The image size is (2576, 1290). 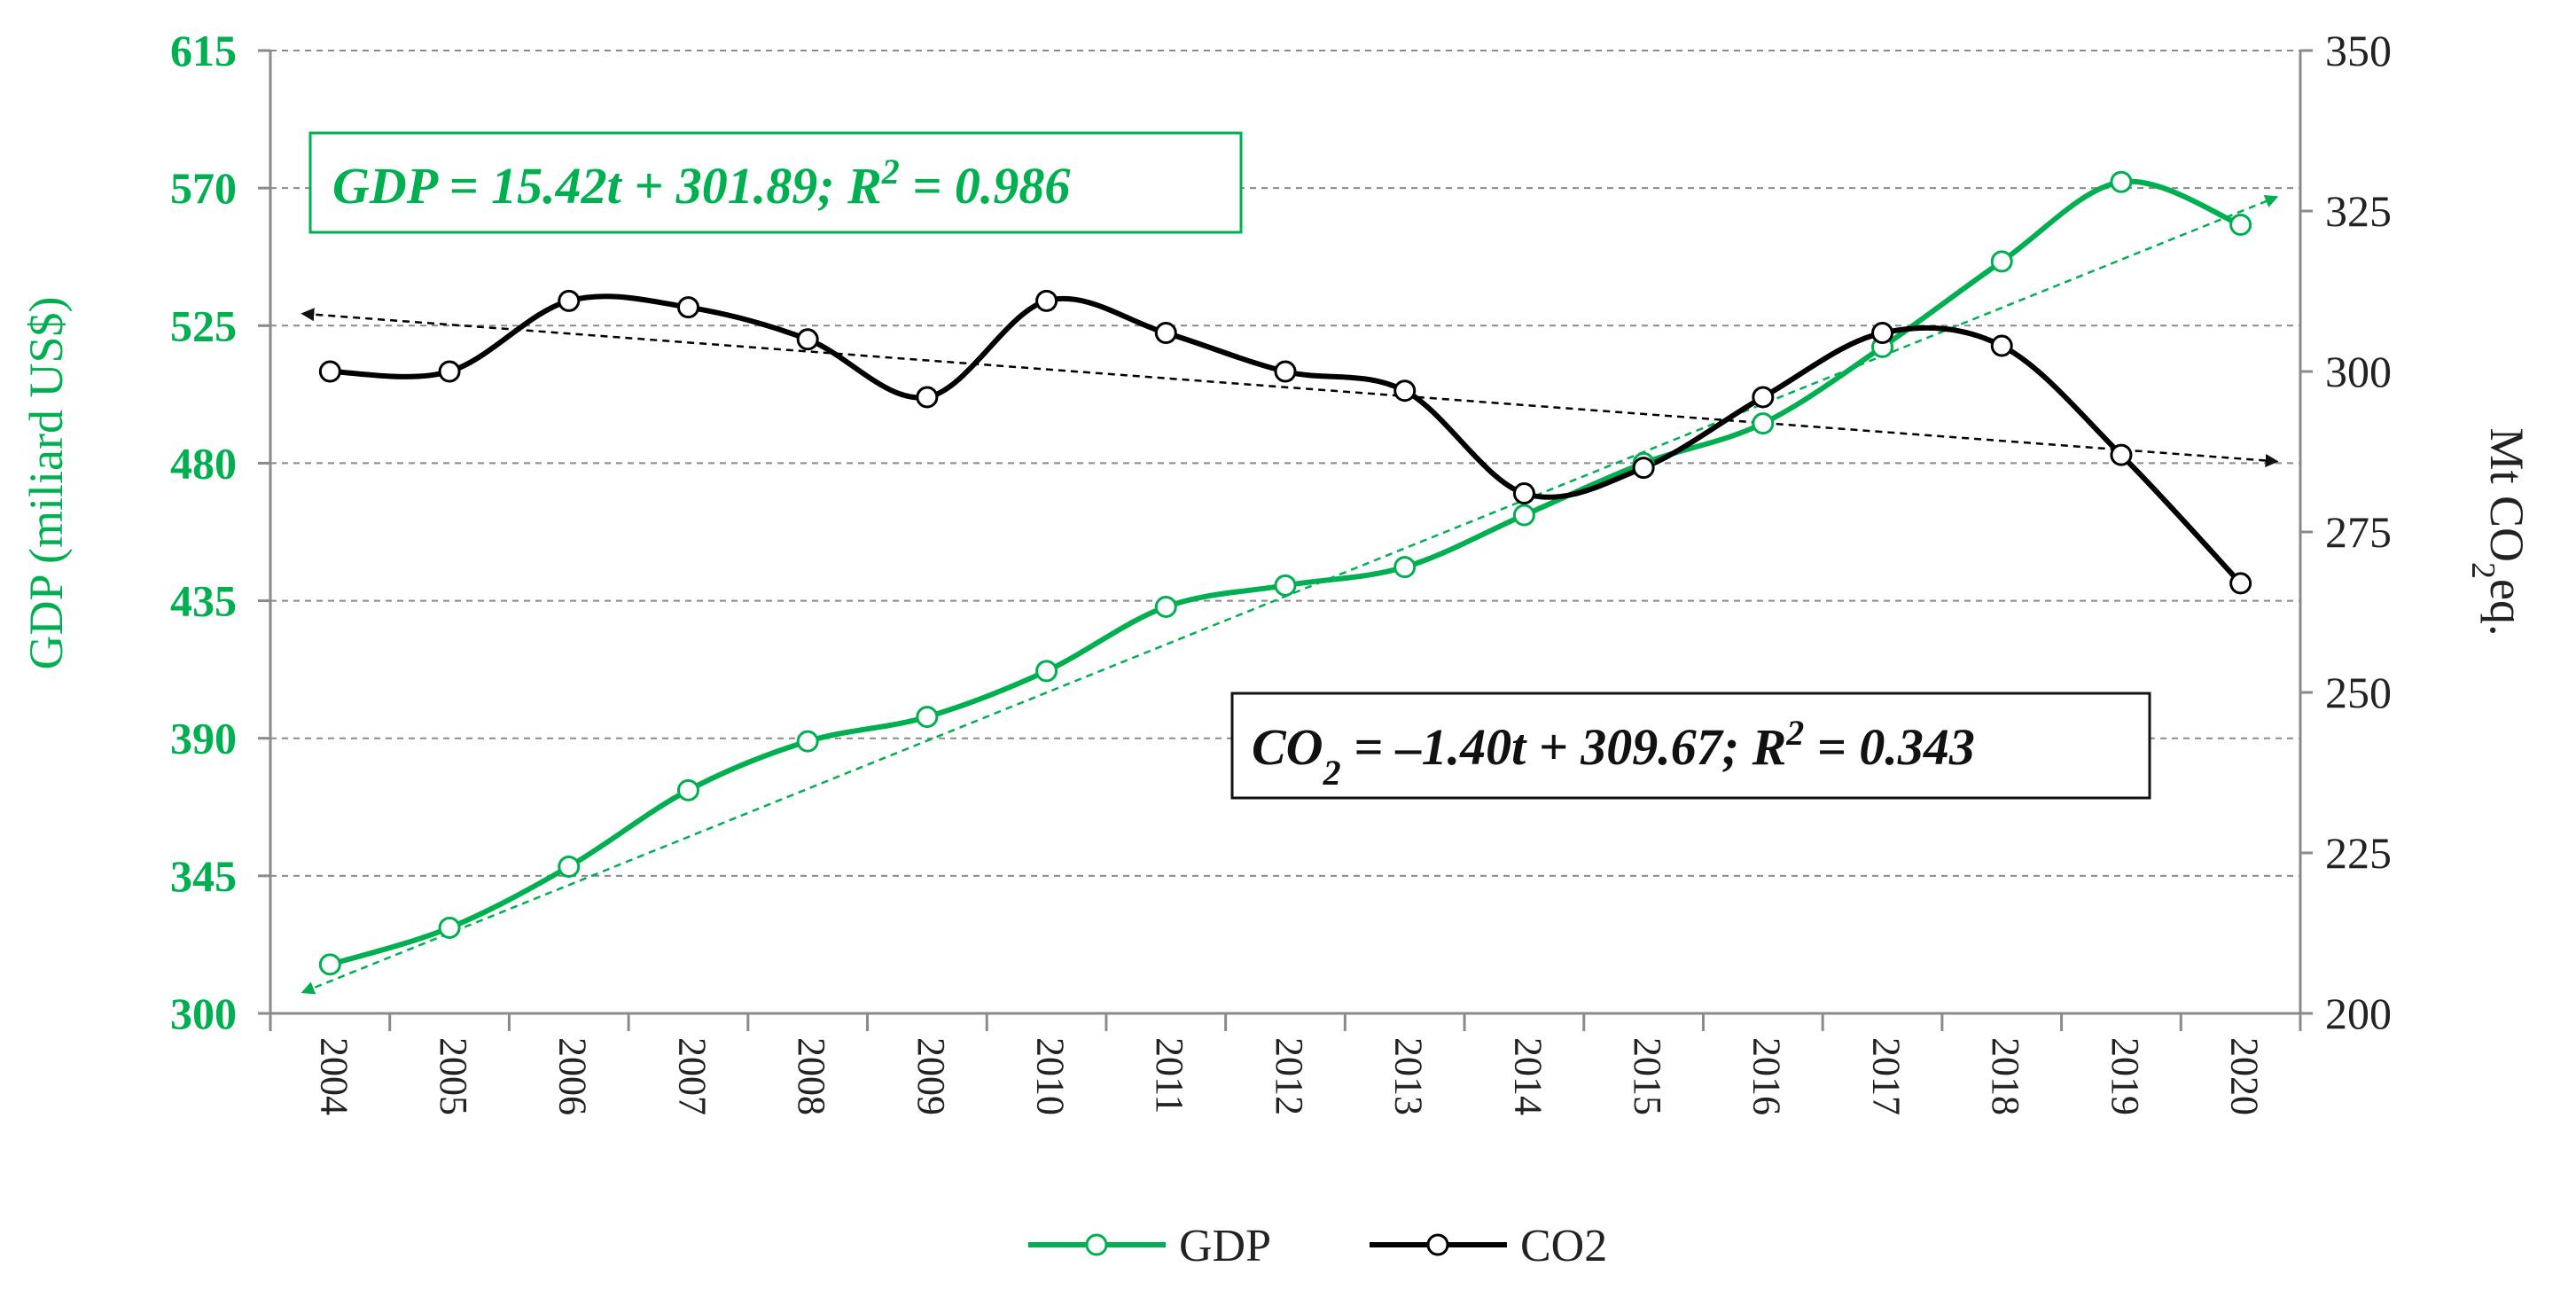 I want to click on legend: GDP CO2, so click(x=1317, y=1246).